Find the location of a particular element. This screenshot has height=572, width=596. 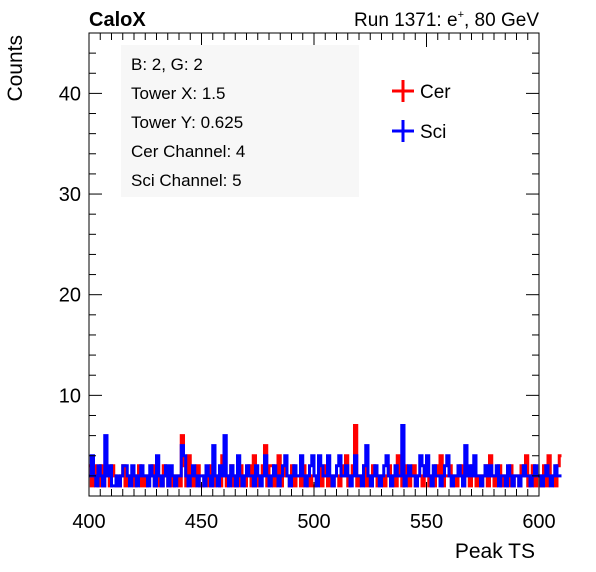

info-line-cer-channel: Cer Channel: 4 is located at coordinates (188, 151).